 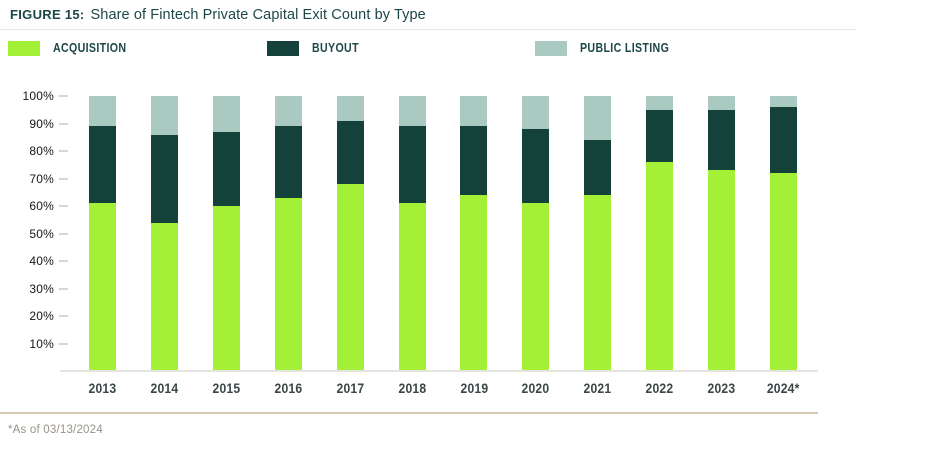 I want to click on y-tick-label: 90%, so click(x=41, y=123).